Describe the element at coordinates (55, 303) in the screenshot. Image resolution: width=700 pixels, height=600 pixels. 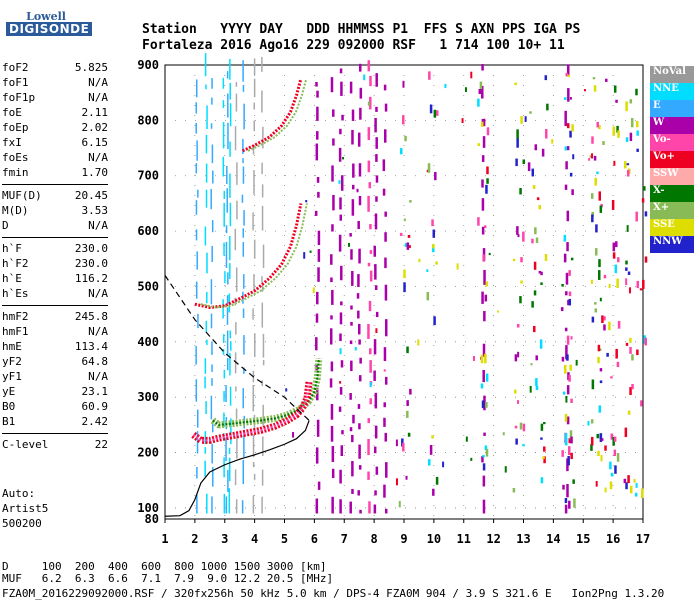
I see `param-divider` at that location.